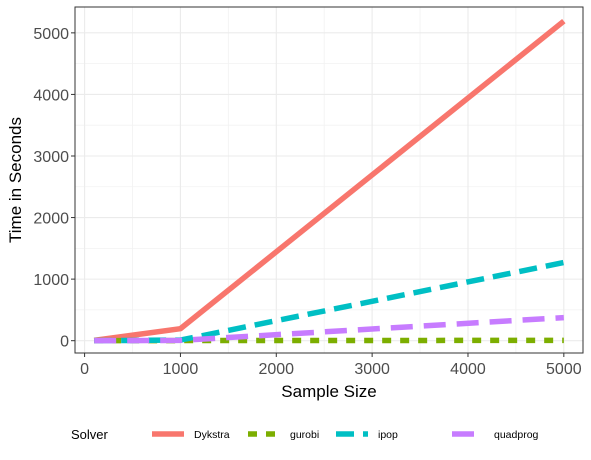 The height and width of the screenshot is (460, 591). Describe the element at coordinates (276, 369) in the screenshot. I see `x-tick-label: 2000` at that location.